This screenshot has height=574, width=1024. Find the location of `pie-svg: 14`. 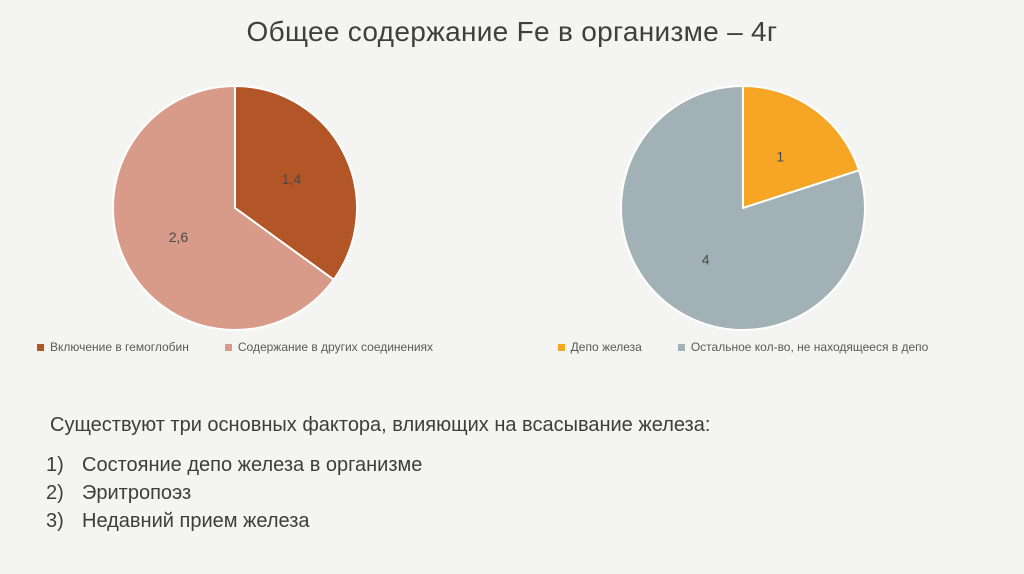

pie-svg: 14 is located at coordinates (743, 208).